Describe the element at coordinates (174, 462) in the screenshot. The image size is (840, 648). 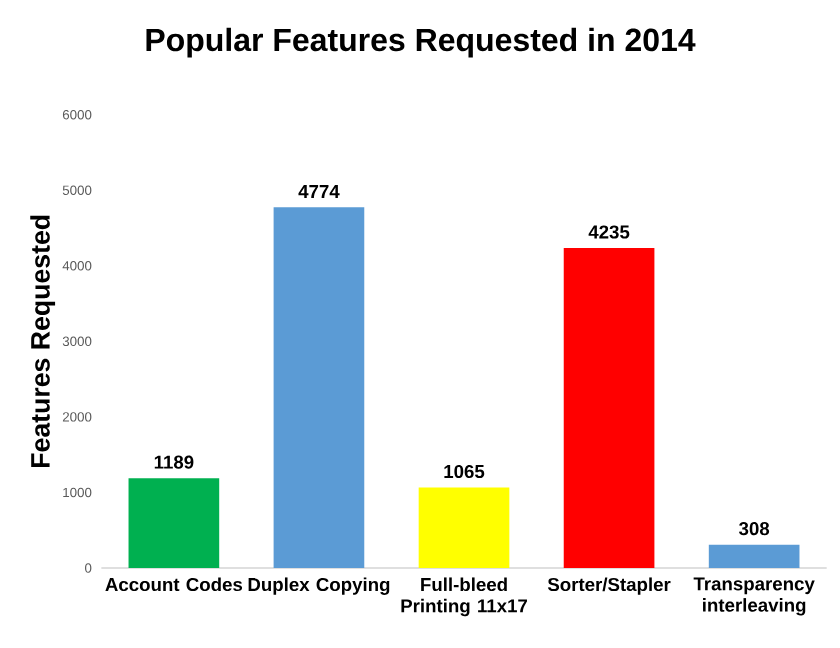
I see `data-label: 1189` at that location.